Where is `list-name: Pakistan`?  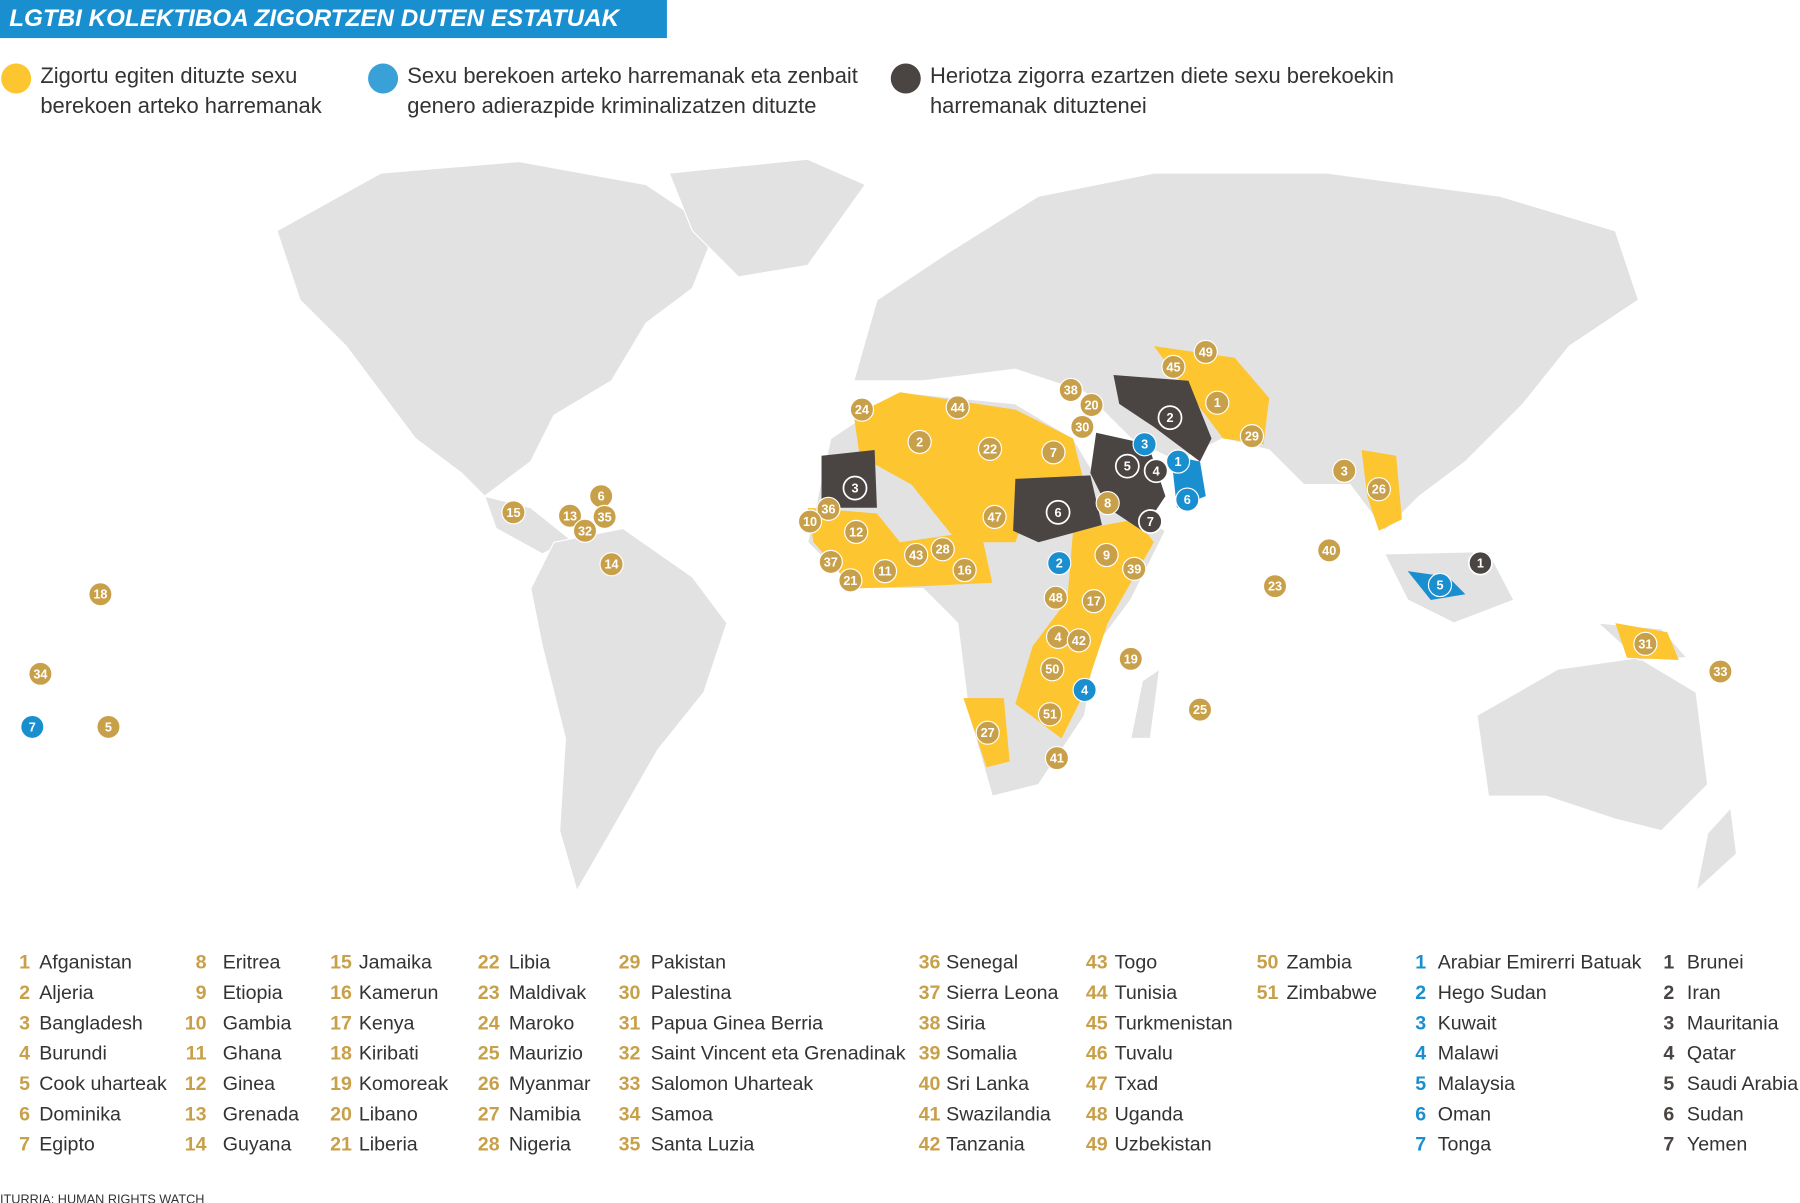
list-name: Pakistan is located at coordinates (688, 963).